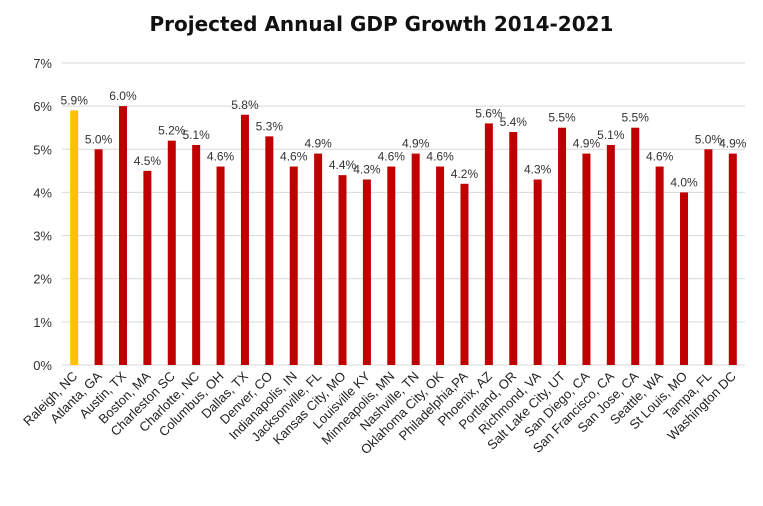  I want to click on data-label: 5.8%, so click(245, 105).